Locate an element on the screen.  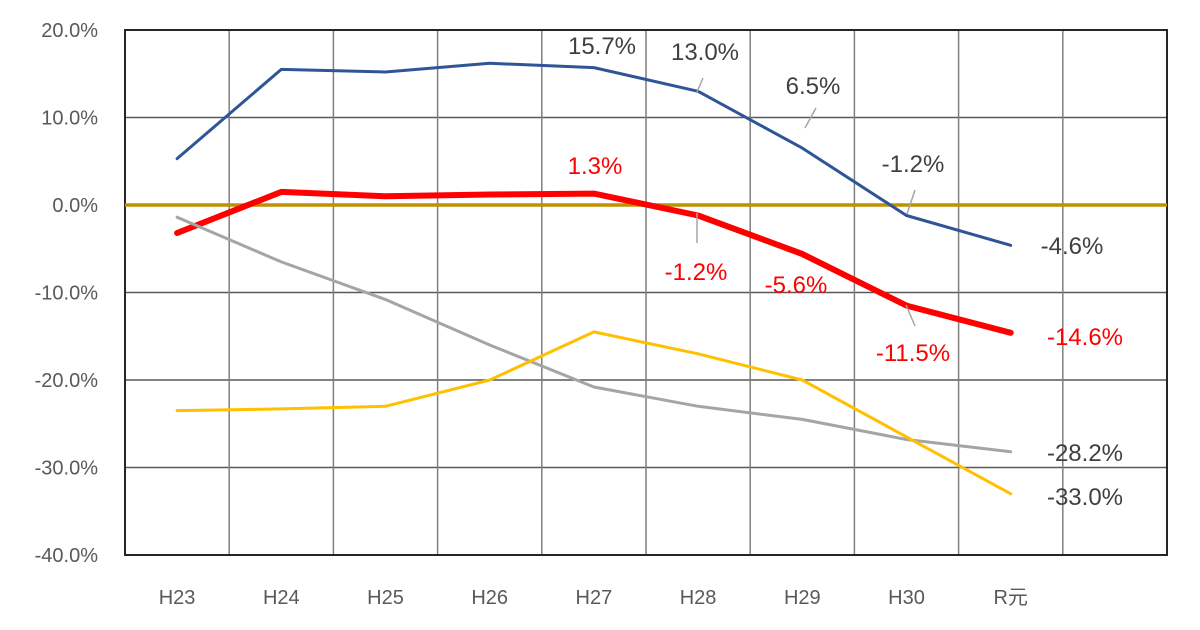
x-tick-label: H23 is located at coordinates (177, 598).